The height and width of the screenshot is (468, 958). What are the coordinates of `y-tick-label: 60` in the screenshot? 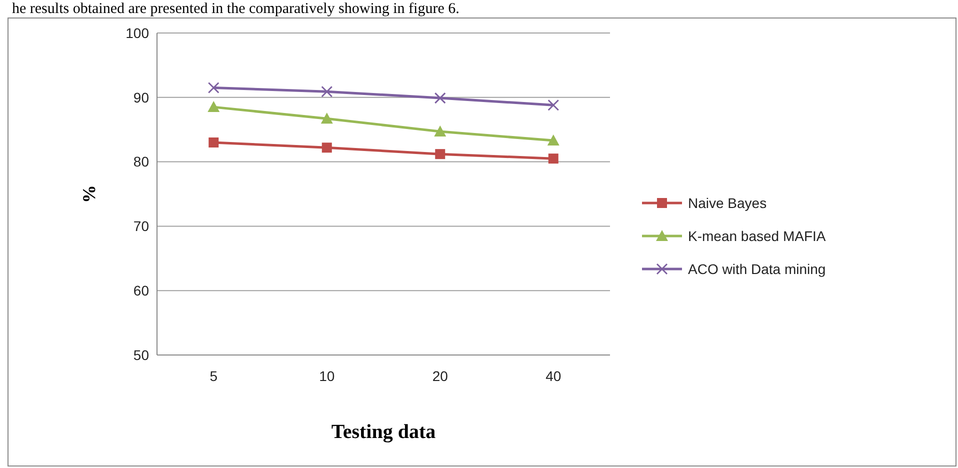 It's located at (141, 290).